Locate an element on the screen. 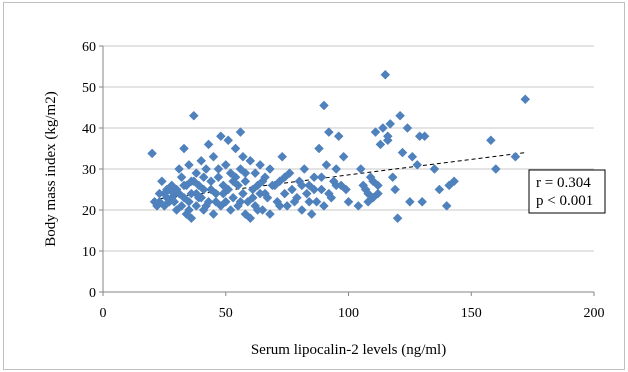  y-tick-label: 50 is located at coordinates (89, 88).